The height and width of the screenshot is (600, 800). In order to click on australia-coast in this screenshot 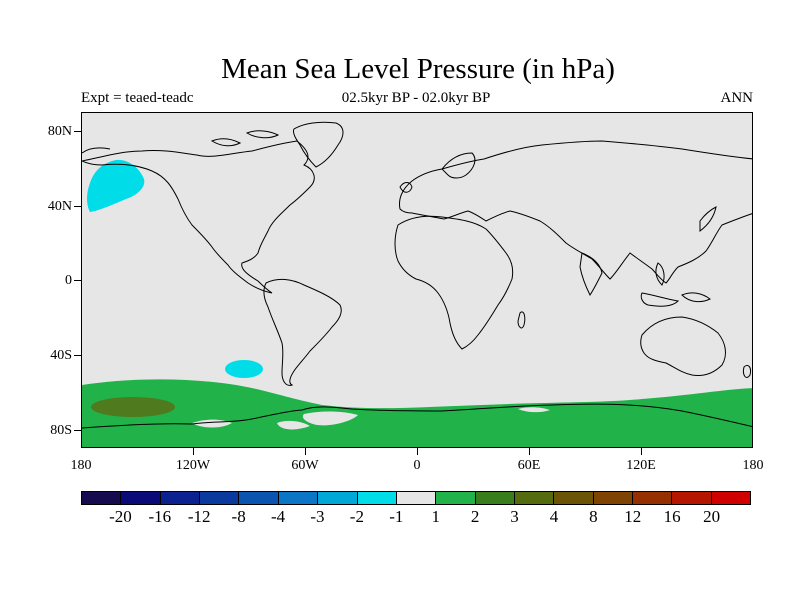, I will do `click(683, 346)`.